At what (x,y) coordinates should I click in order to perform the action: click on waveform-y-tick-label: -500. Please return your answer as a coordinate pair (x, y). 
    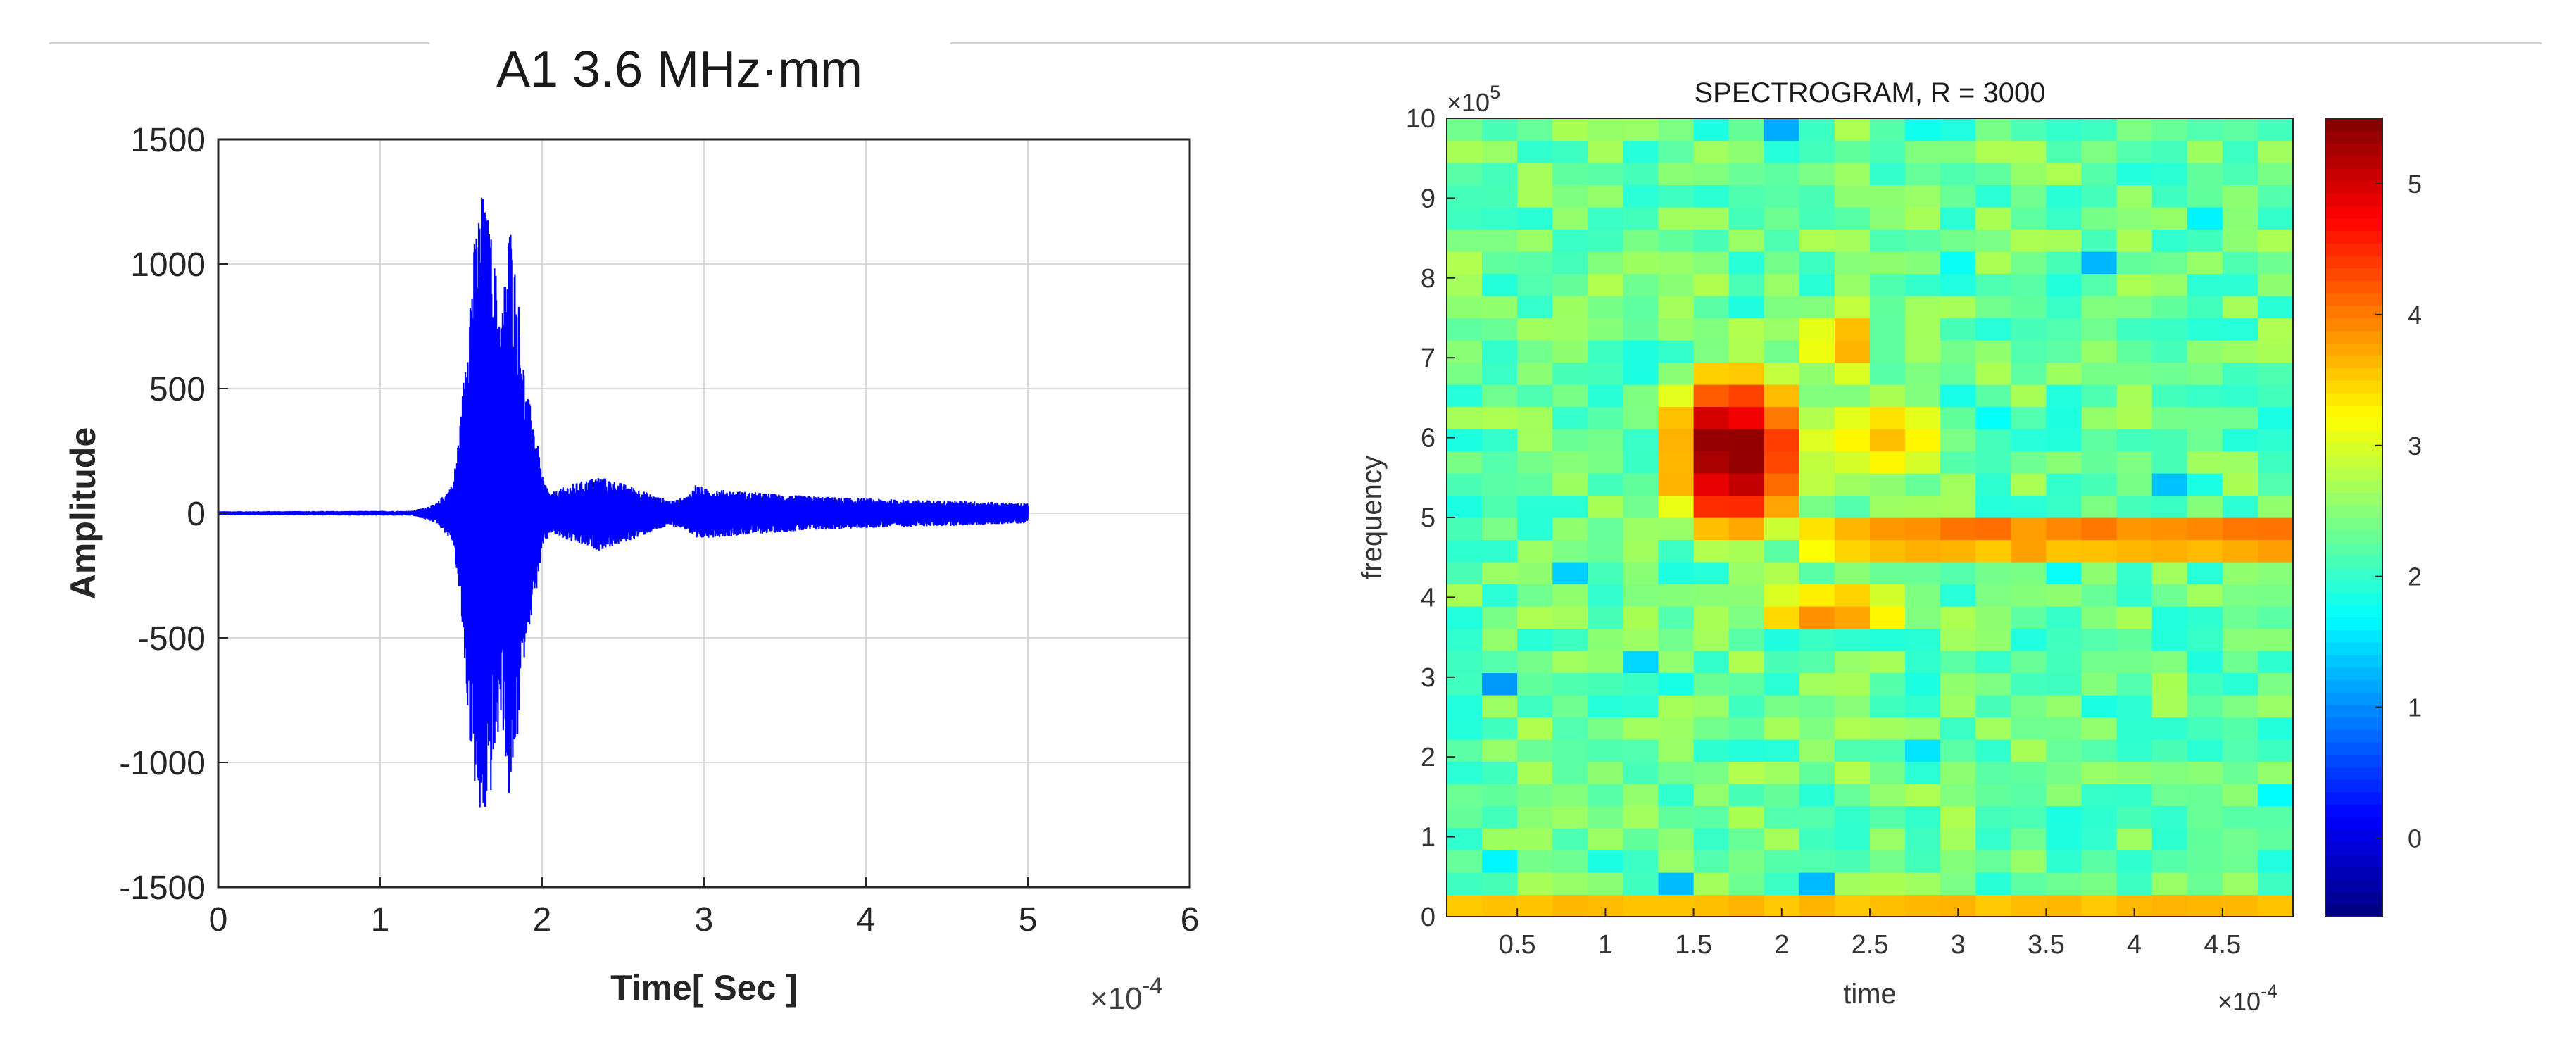
    Looking at the image, I should click on (172, 639).